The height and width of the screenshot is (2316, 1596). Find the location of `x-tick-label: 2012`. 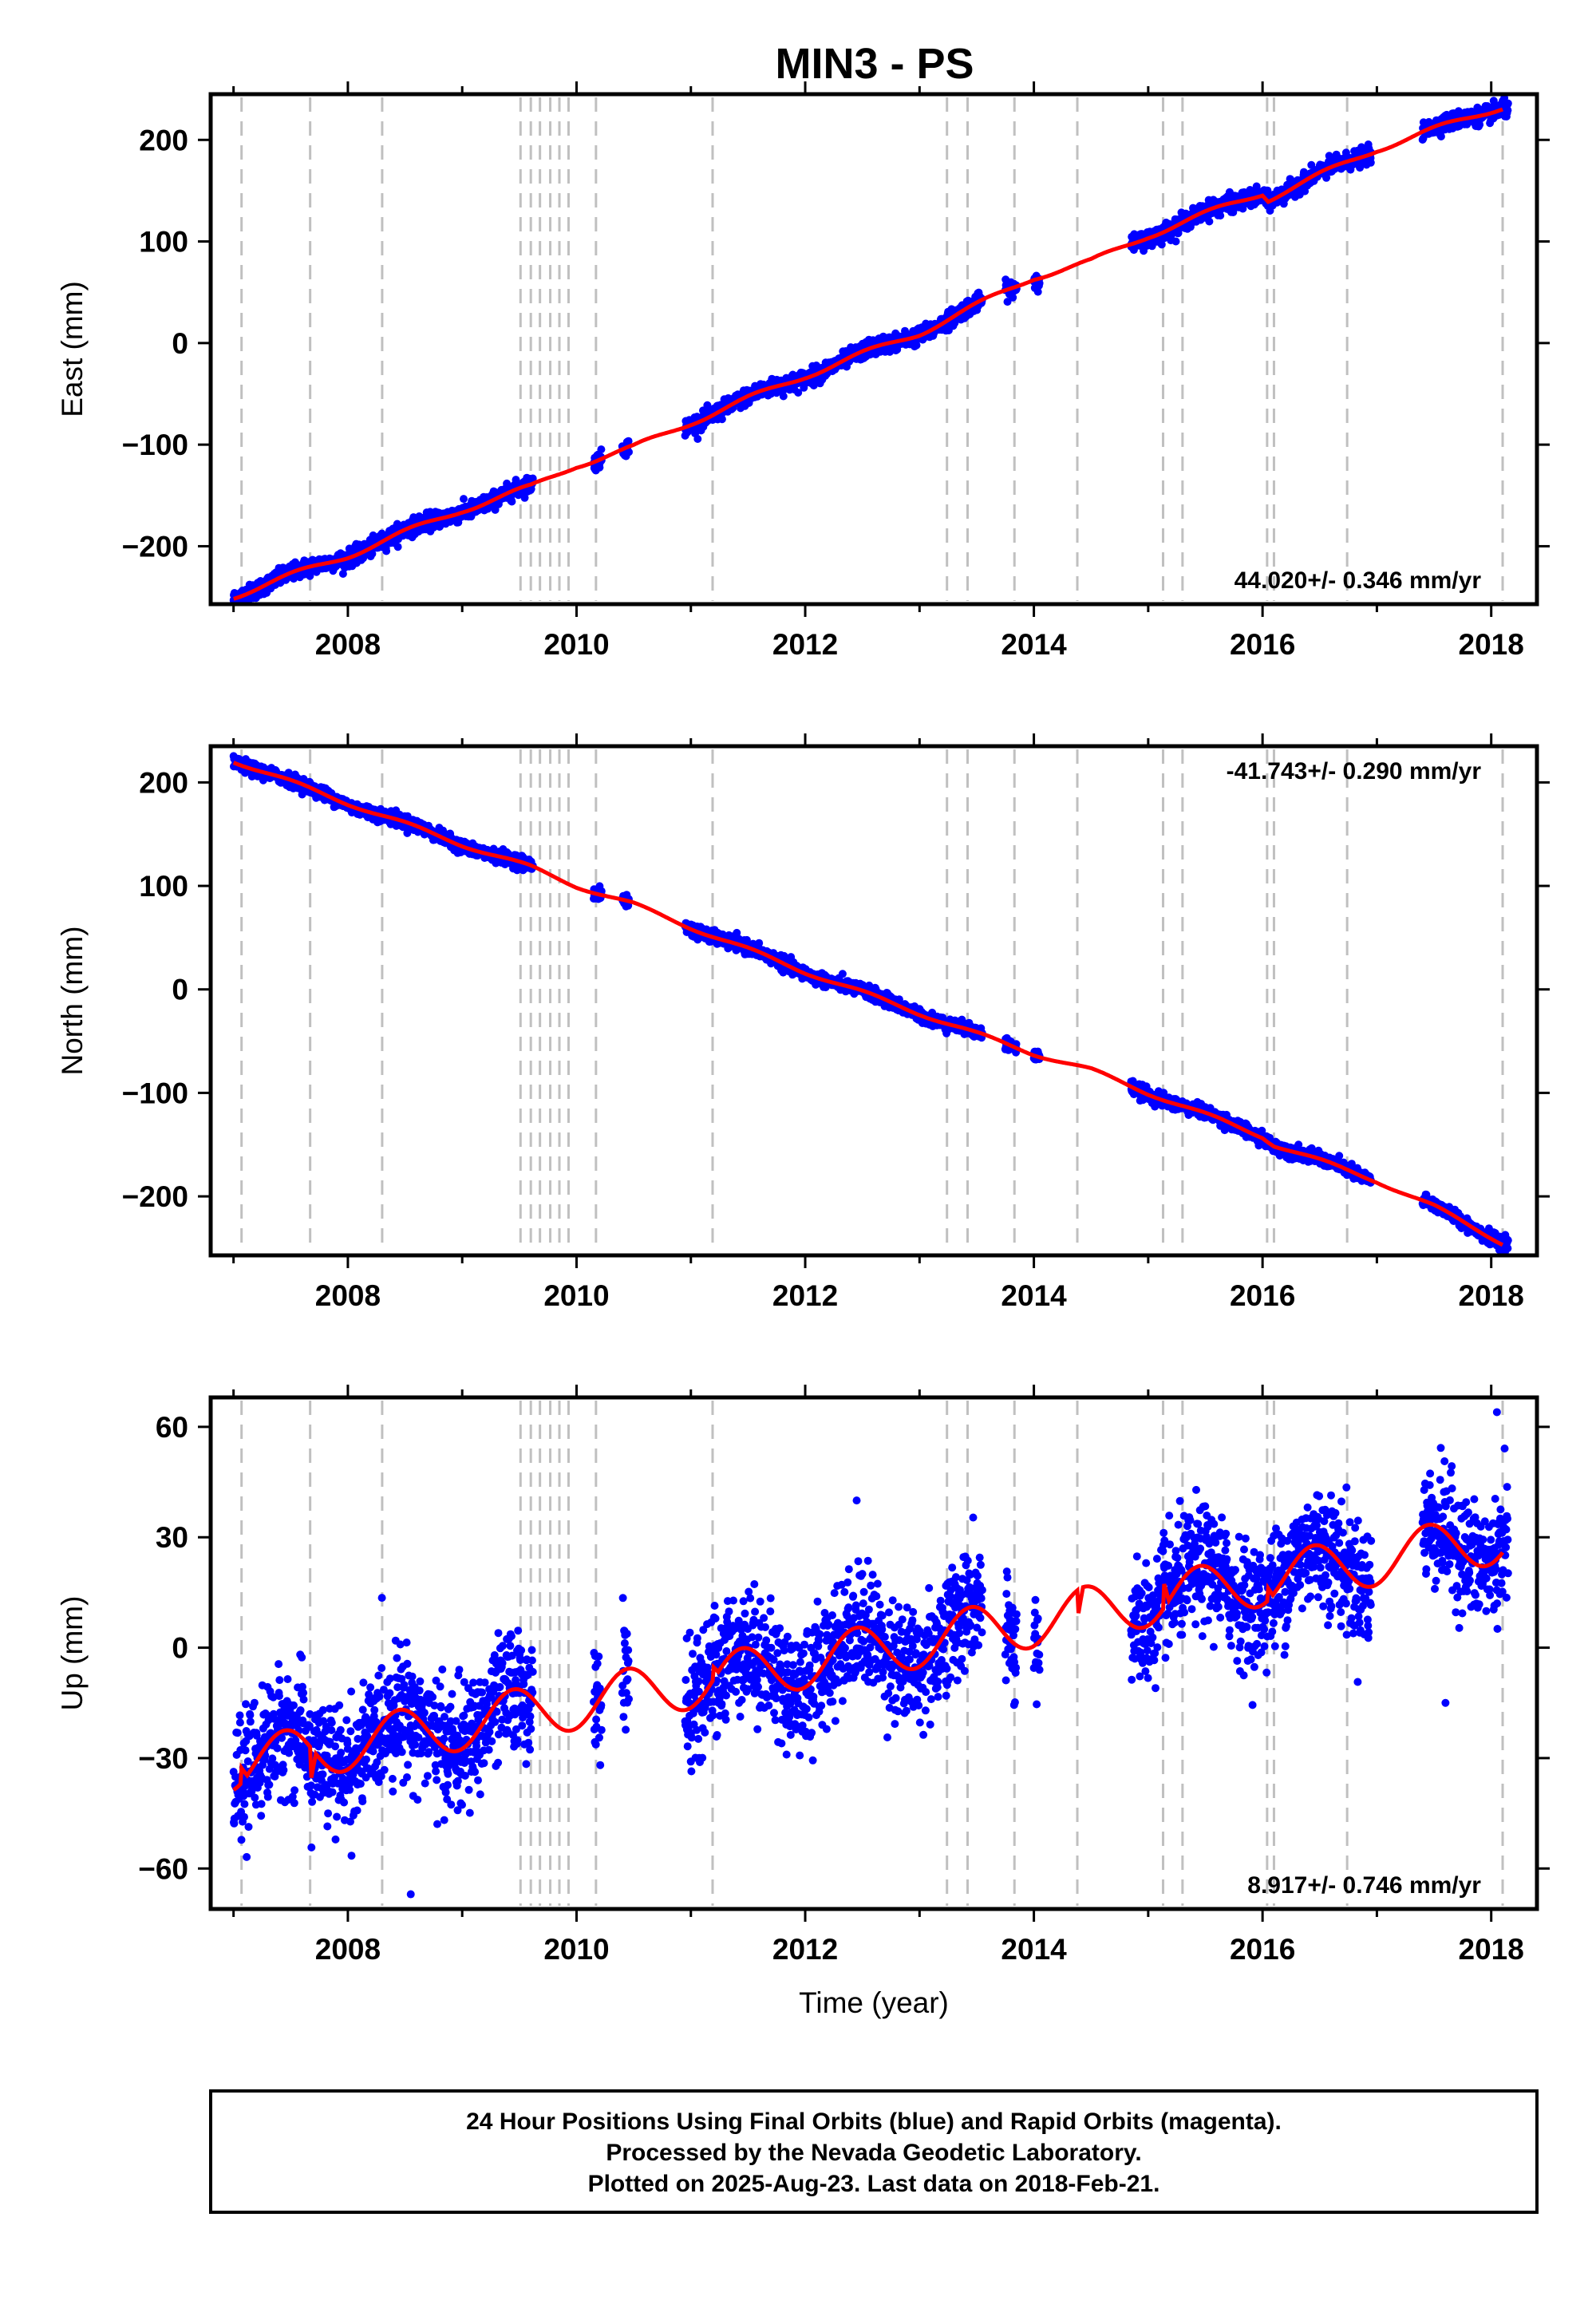

x-tick-label: 2012 is located at coordinates (805, 644).